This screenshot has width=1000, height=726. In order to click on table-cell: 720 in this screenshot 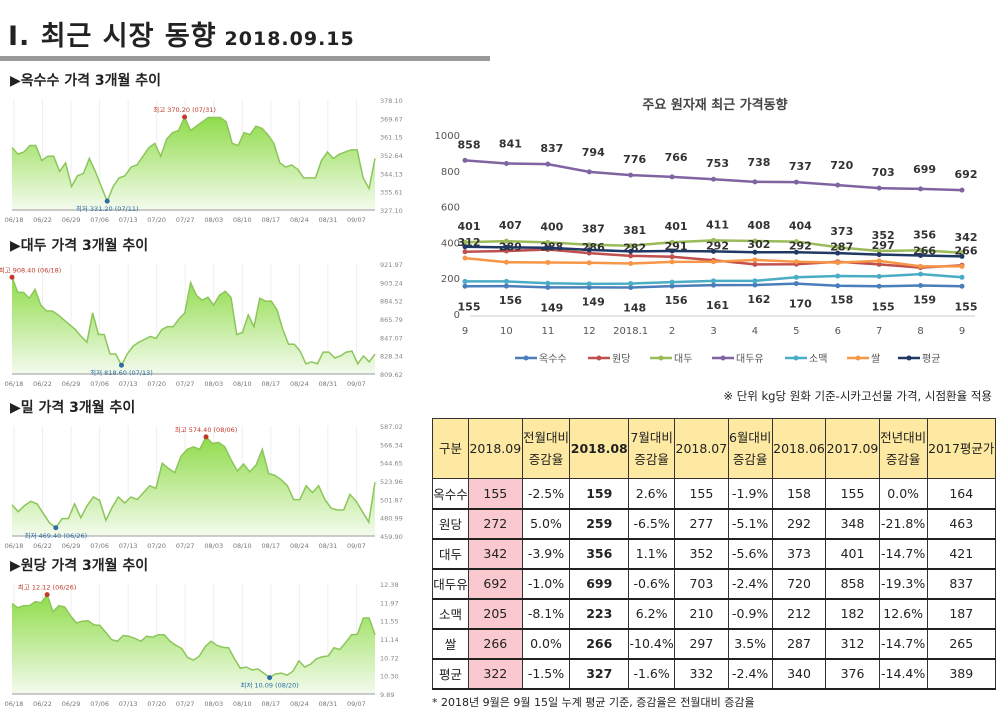, I will do `click(799, 584)`.